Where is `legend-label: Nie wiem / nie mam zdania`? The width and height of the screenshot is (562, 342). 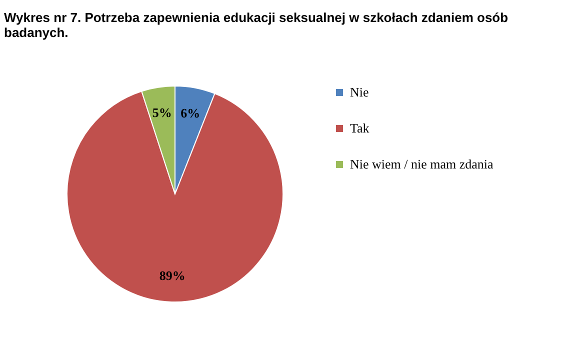
legend-label: Nie wiem / nie mam zdania is located at coordinates (422, 164).